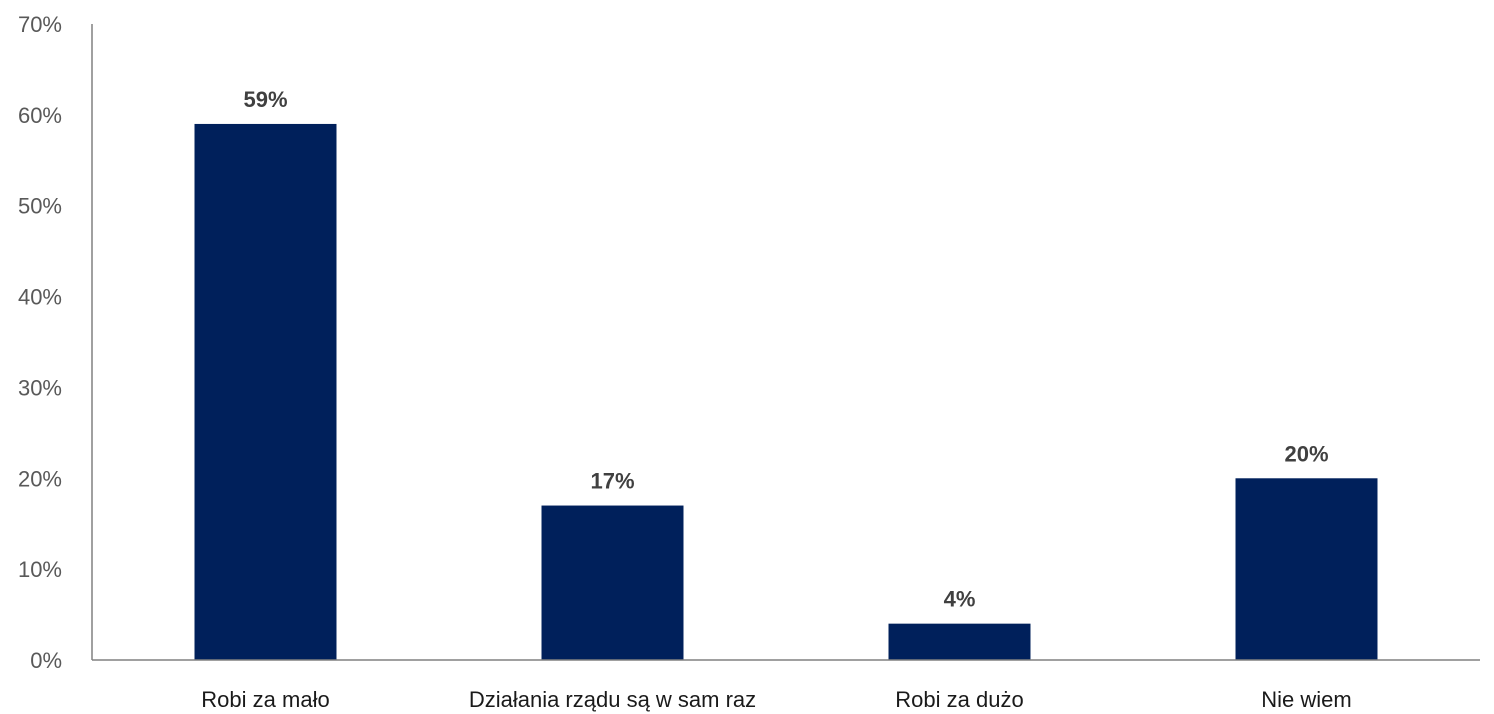 The height and width of the screenshot is (714, 1494). What do you see at coordinates (40, 206) in the screenshot?
I see `y-tick-label: 50%` at bounding box center [40, 206].